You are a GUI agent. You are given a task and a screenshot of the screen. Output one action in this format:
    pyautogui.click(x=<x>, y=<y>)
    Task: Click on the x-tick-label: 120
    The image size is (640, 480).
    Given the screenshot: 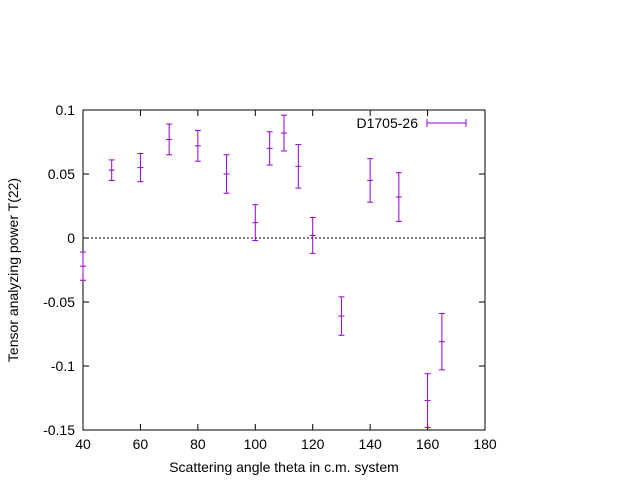 What is the action you would take?
    pyautogui.click(x=313, y=444)
    